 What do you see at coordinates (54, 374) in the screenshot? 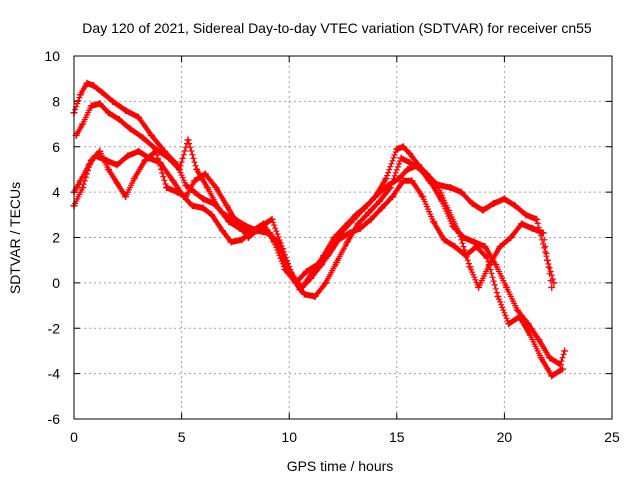
I see `y-tick-label: -4` at bounding box center [54, 374].